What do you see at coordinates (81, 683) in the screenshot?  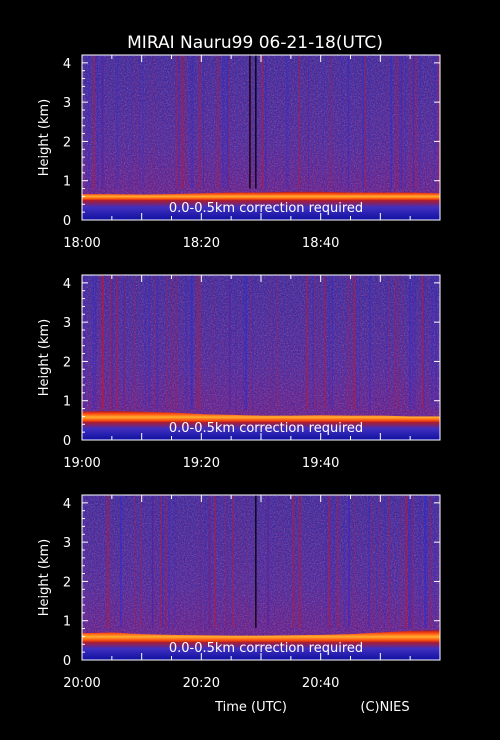 I see `x-tick-label: 20:00` at bounding box center [81, 683].